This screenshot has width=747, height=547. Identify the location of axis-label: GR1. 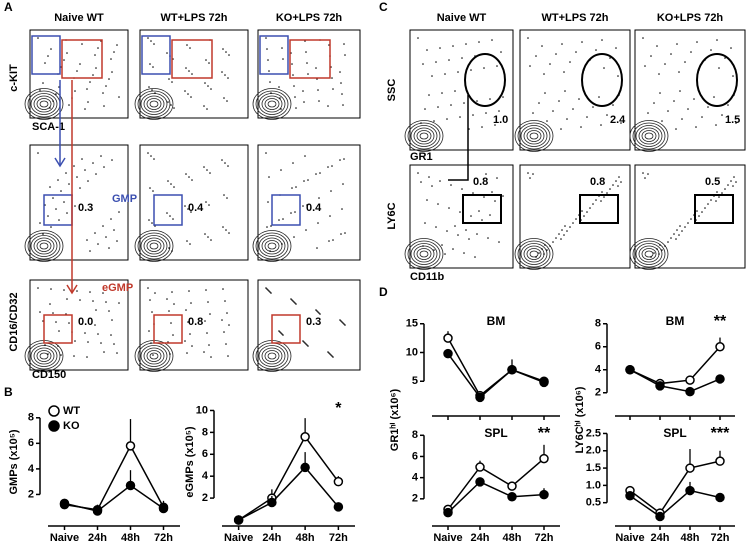
(421, 157).